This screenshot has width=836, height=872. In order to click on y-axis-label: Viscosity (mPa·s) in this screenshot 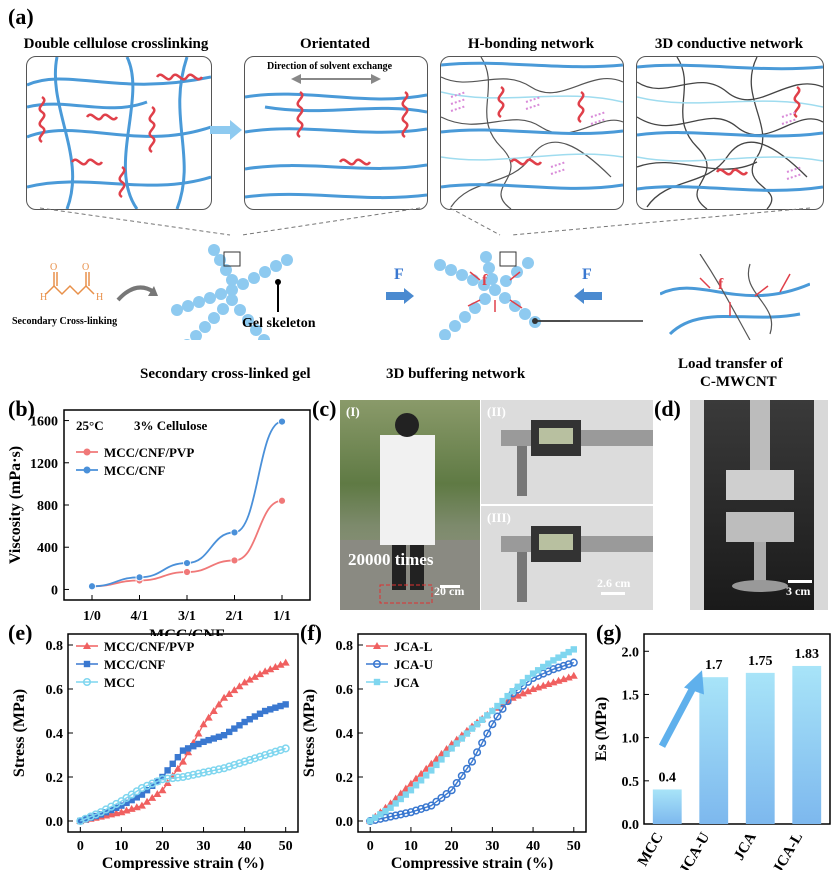, I will do `click(15, 505)`.